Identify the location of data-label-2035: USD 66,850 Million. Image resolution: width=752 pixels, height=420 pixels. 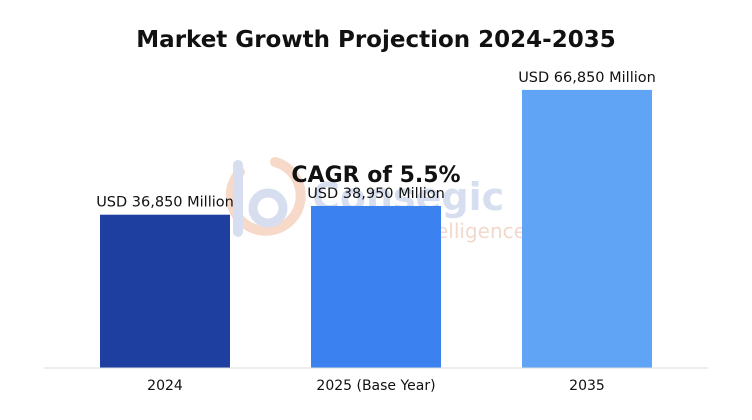
(587, 78).